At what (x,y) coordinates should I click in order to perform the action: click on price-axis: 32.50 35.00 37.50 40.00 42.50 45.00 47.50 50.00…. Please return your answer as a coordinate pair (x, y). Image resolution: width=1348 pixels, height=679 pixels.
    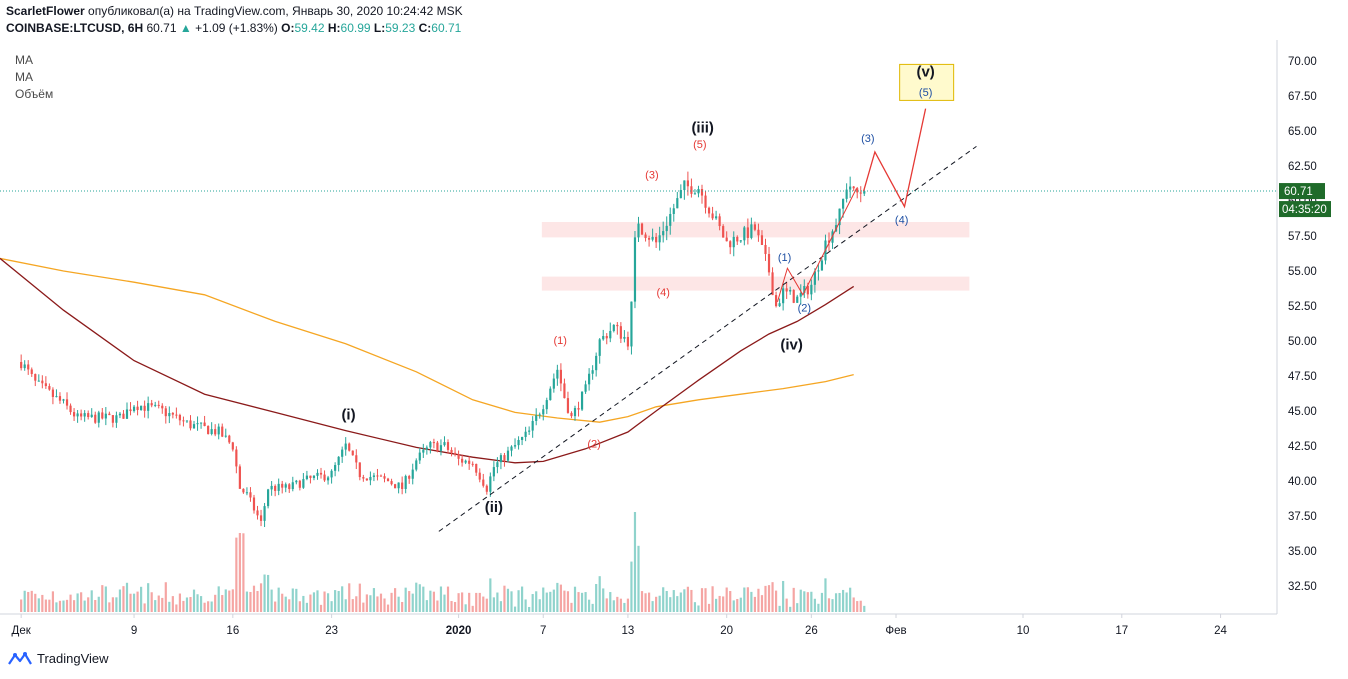
    Looking at the image, I should click on (1302, 324).